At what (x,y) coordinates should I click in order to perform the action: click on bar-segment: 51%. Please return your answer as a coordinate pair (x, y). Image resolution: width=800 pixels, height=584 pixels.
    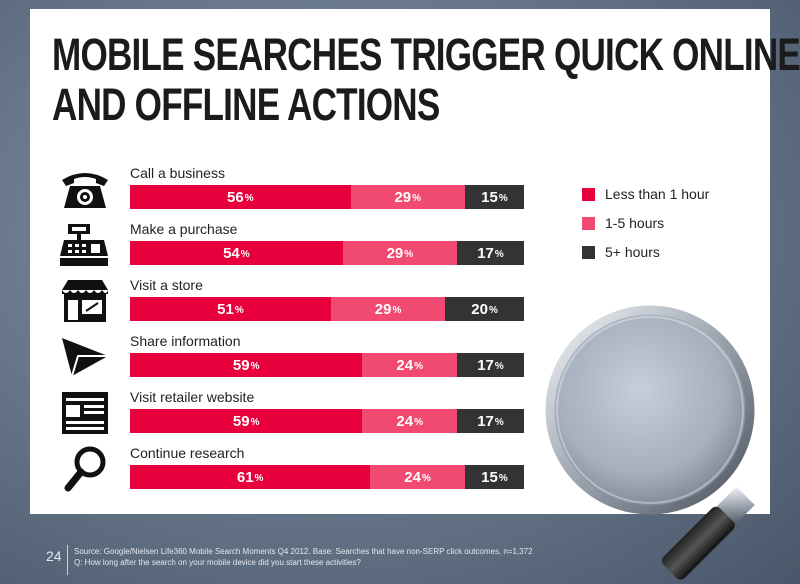
    Looking at the image, I should click on (230, 309).